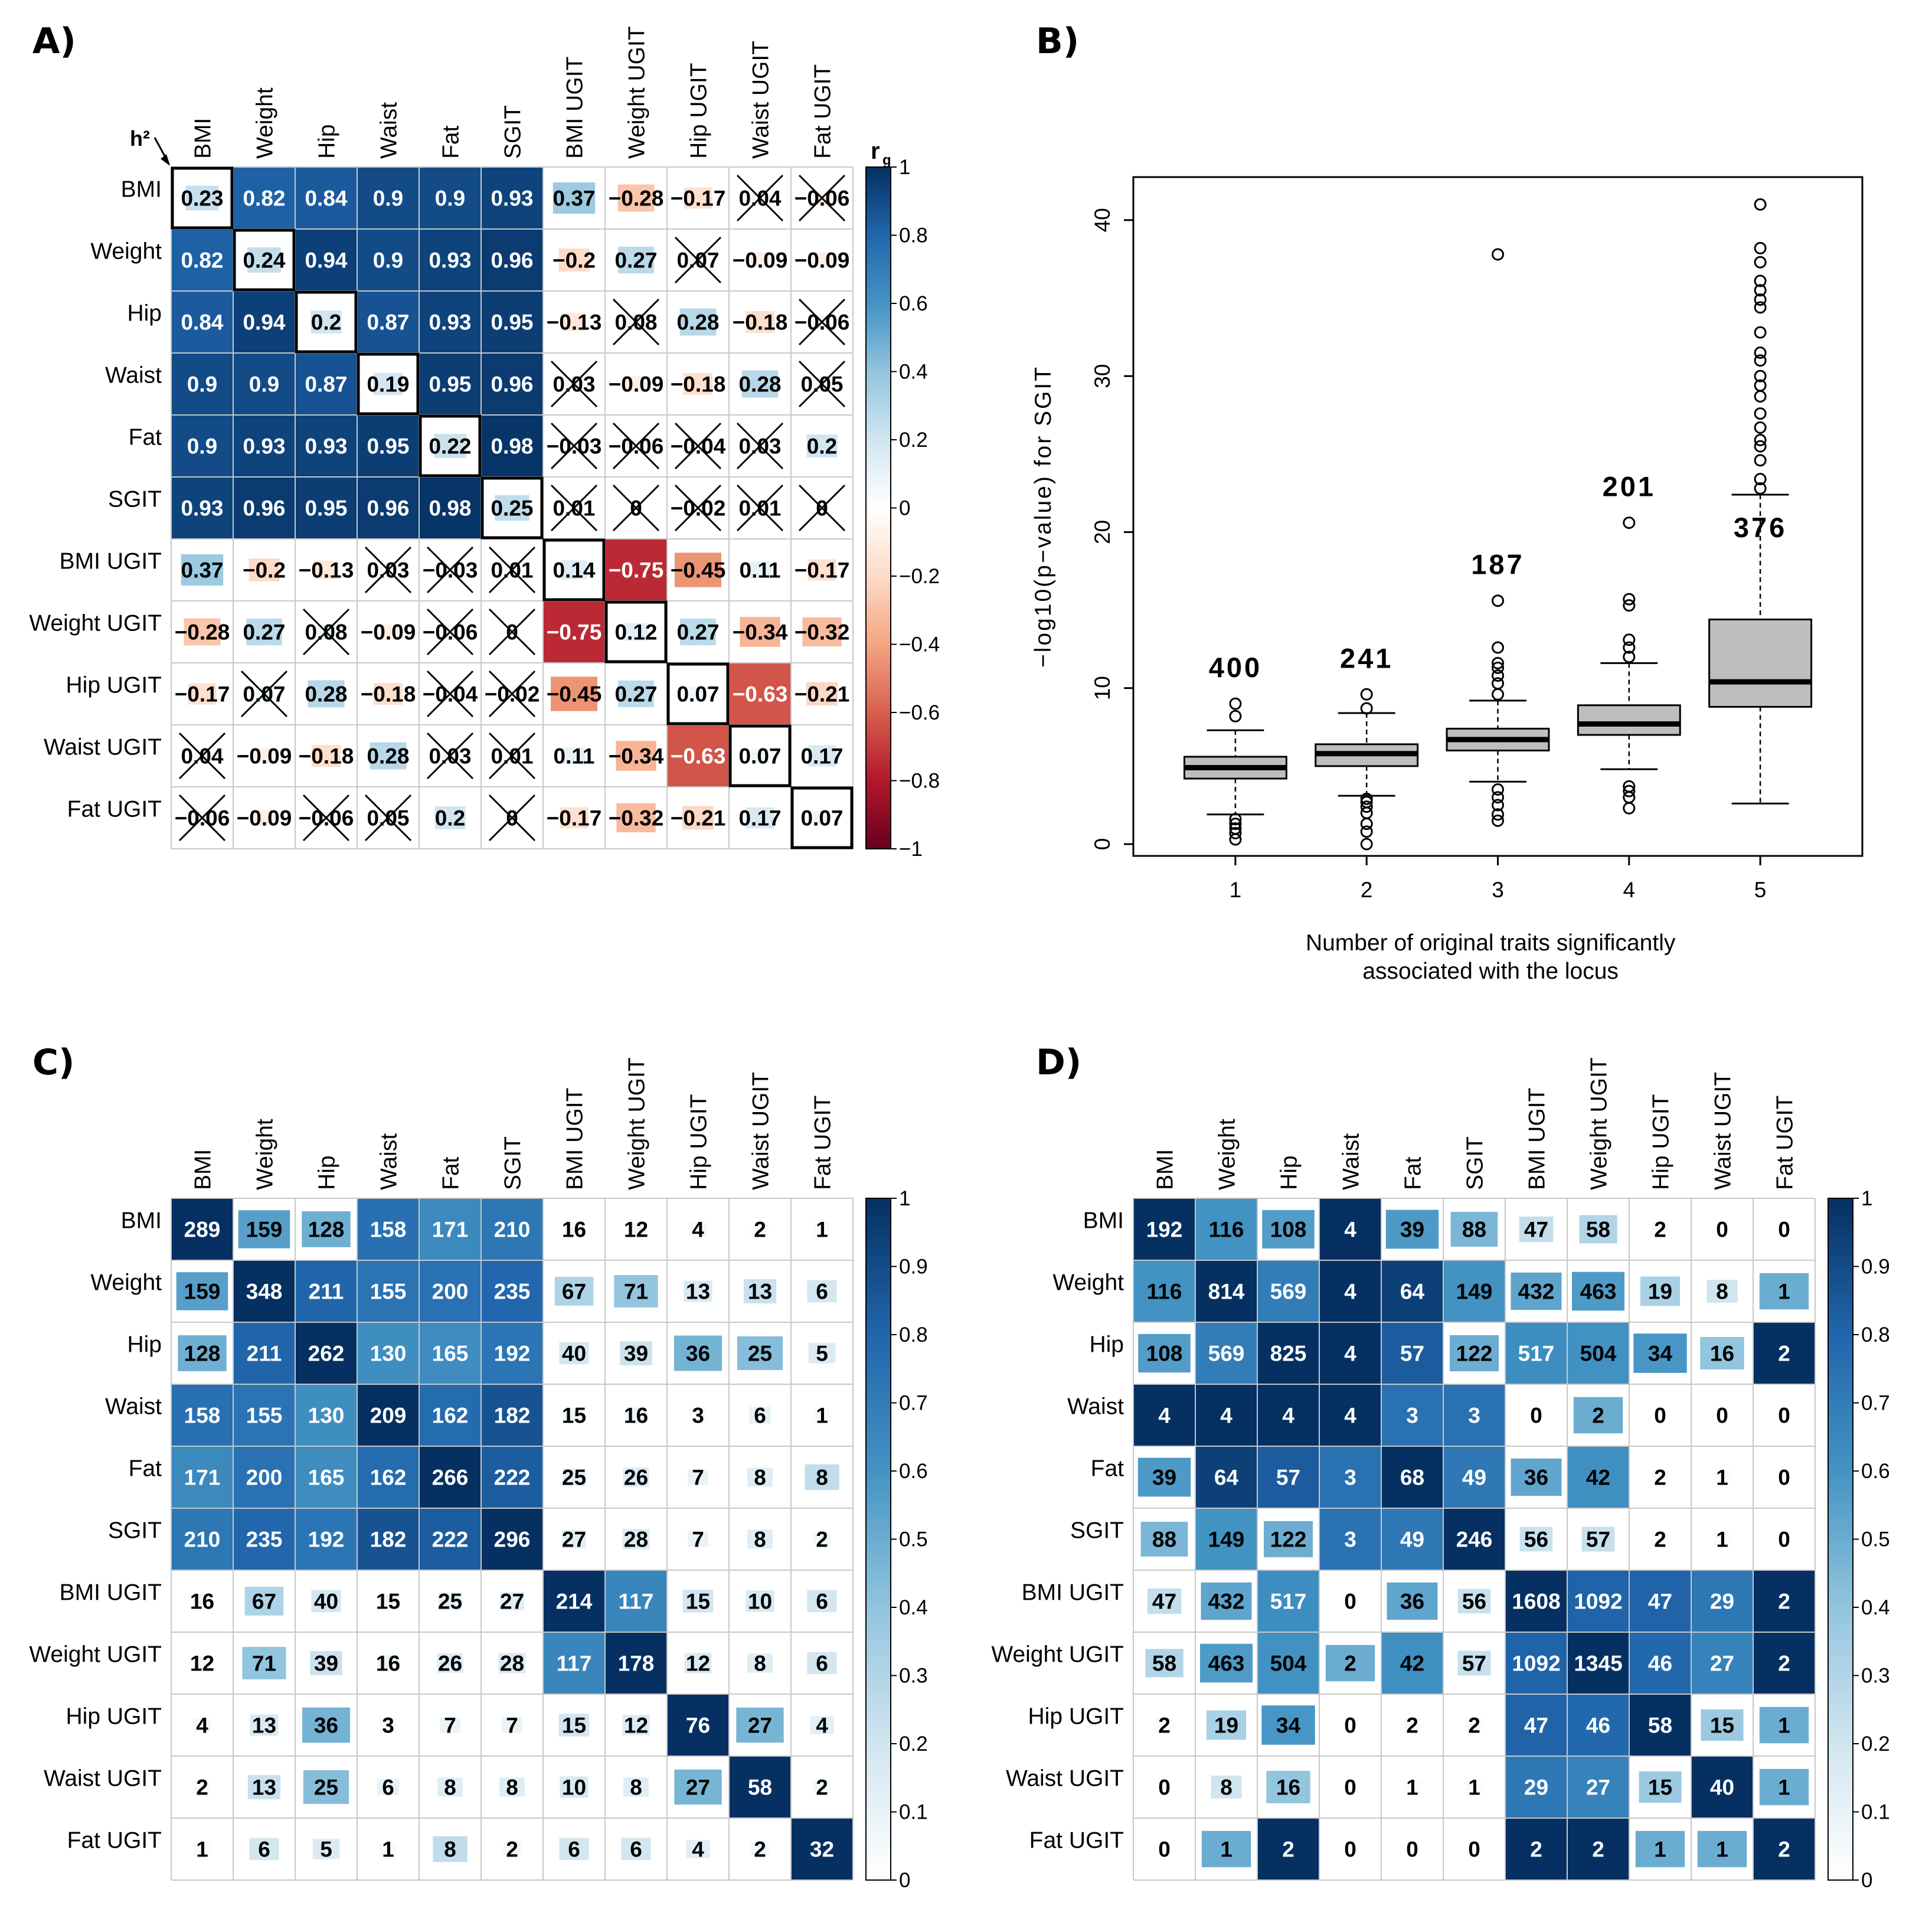 The height and width of the screenshot is (1932, 1919). What do you see at coordinates (698, 693) in the screenshot?
I see `diagonal-box` at bounding box center [698, 693].